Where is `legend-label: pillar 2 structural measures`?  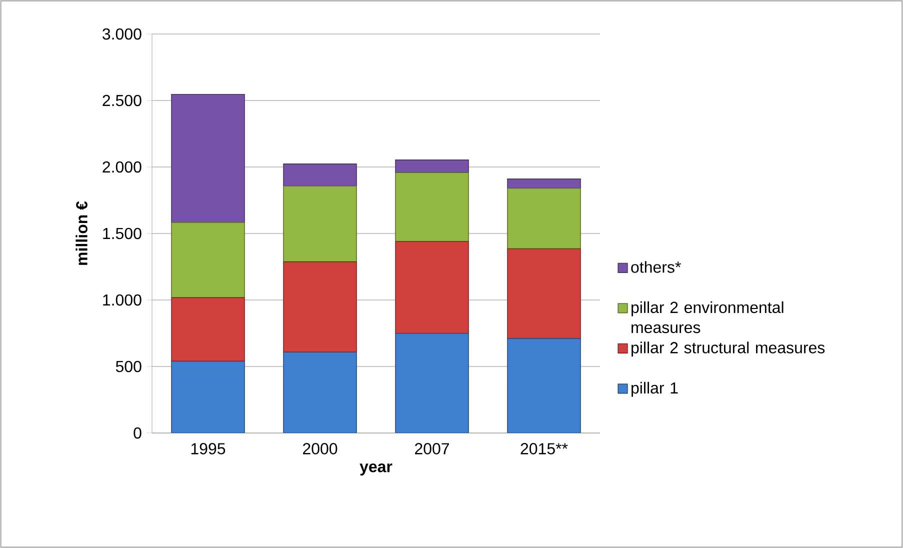
legend-label: pillar 2 structural measures is located at coordinates (728, 349).